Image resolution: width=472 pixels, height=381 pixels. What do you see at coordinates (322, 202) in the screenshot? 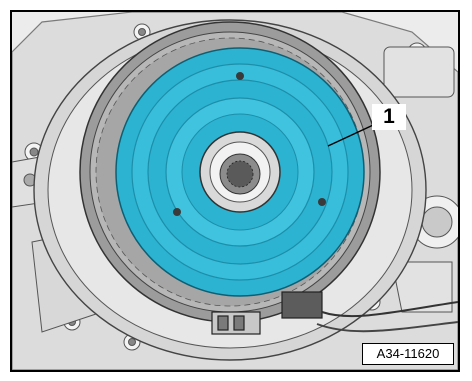
I see `piston-bolt-right` at bounding box center [322, 202].